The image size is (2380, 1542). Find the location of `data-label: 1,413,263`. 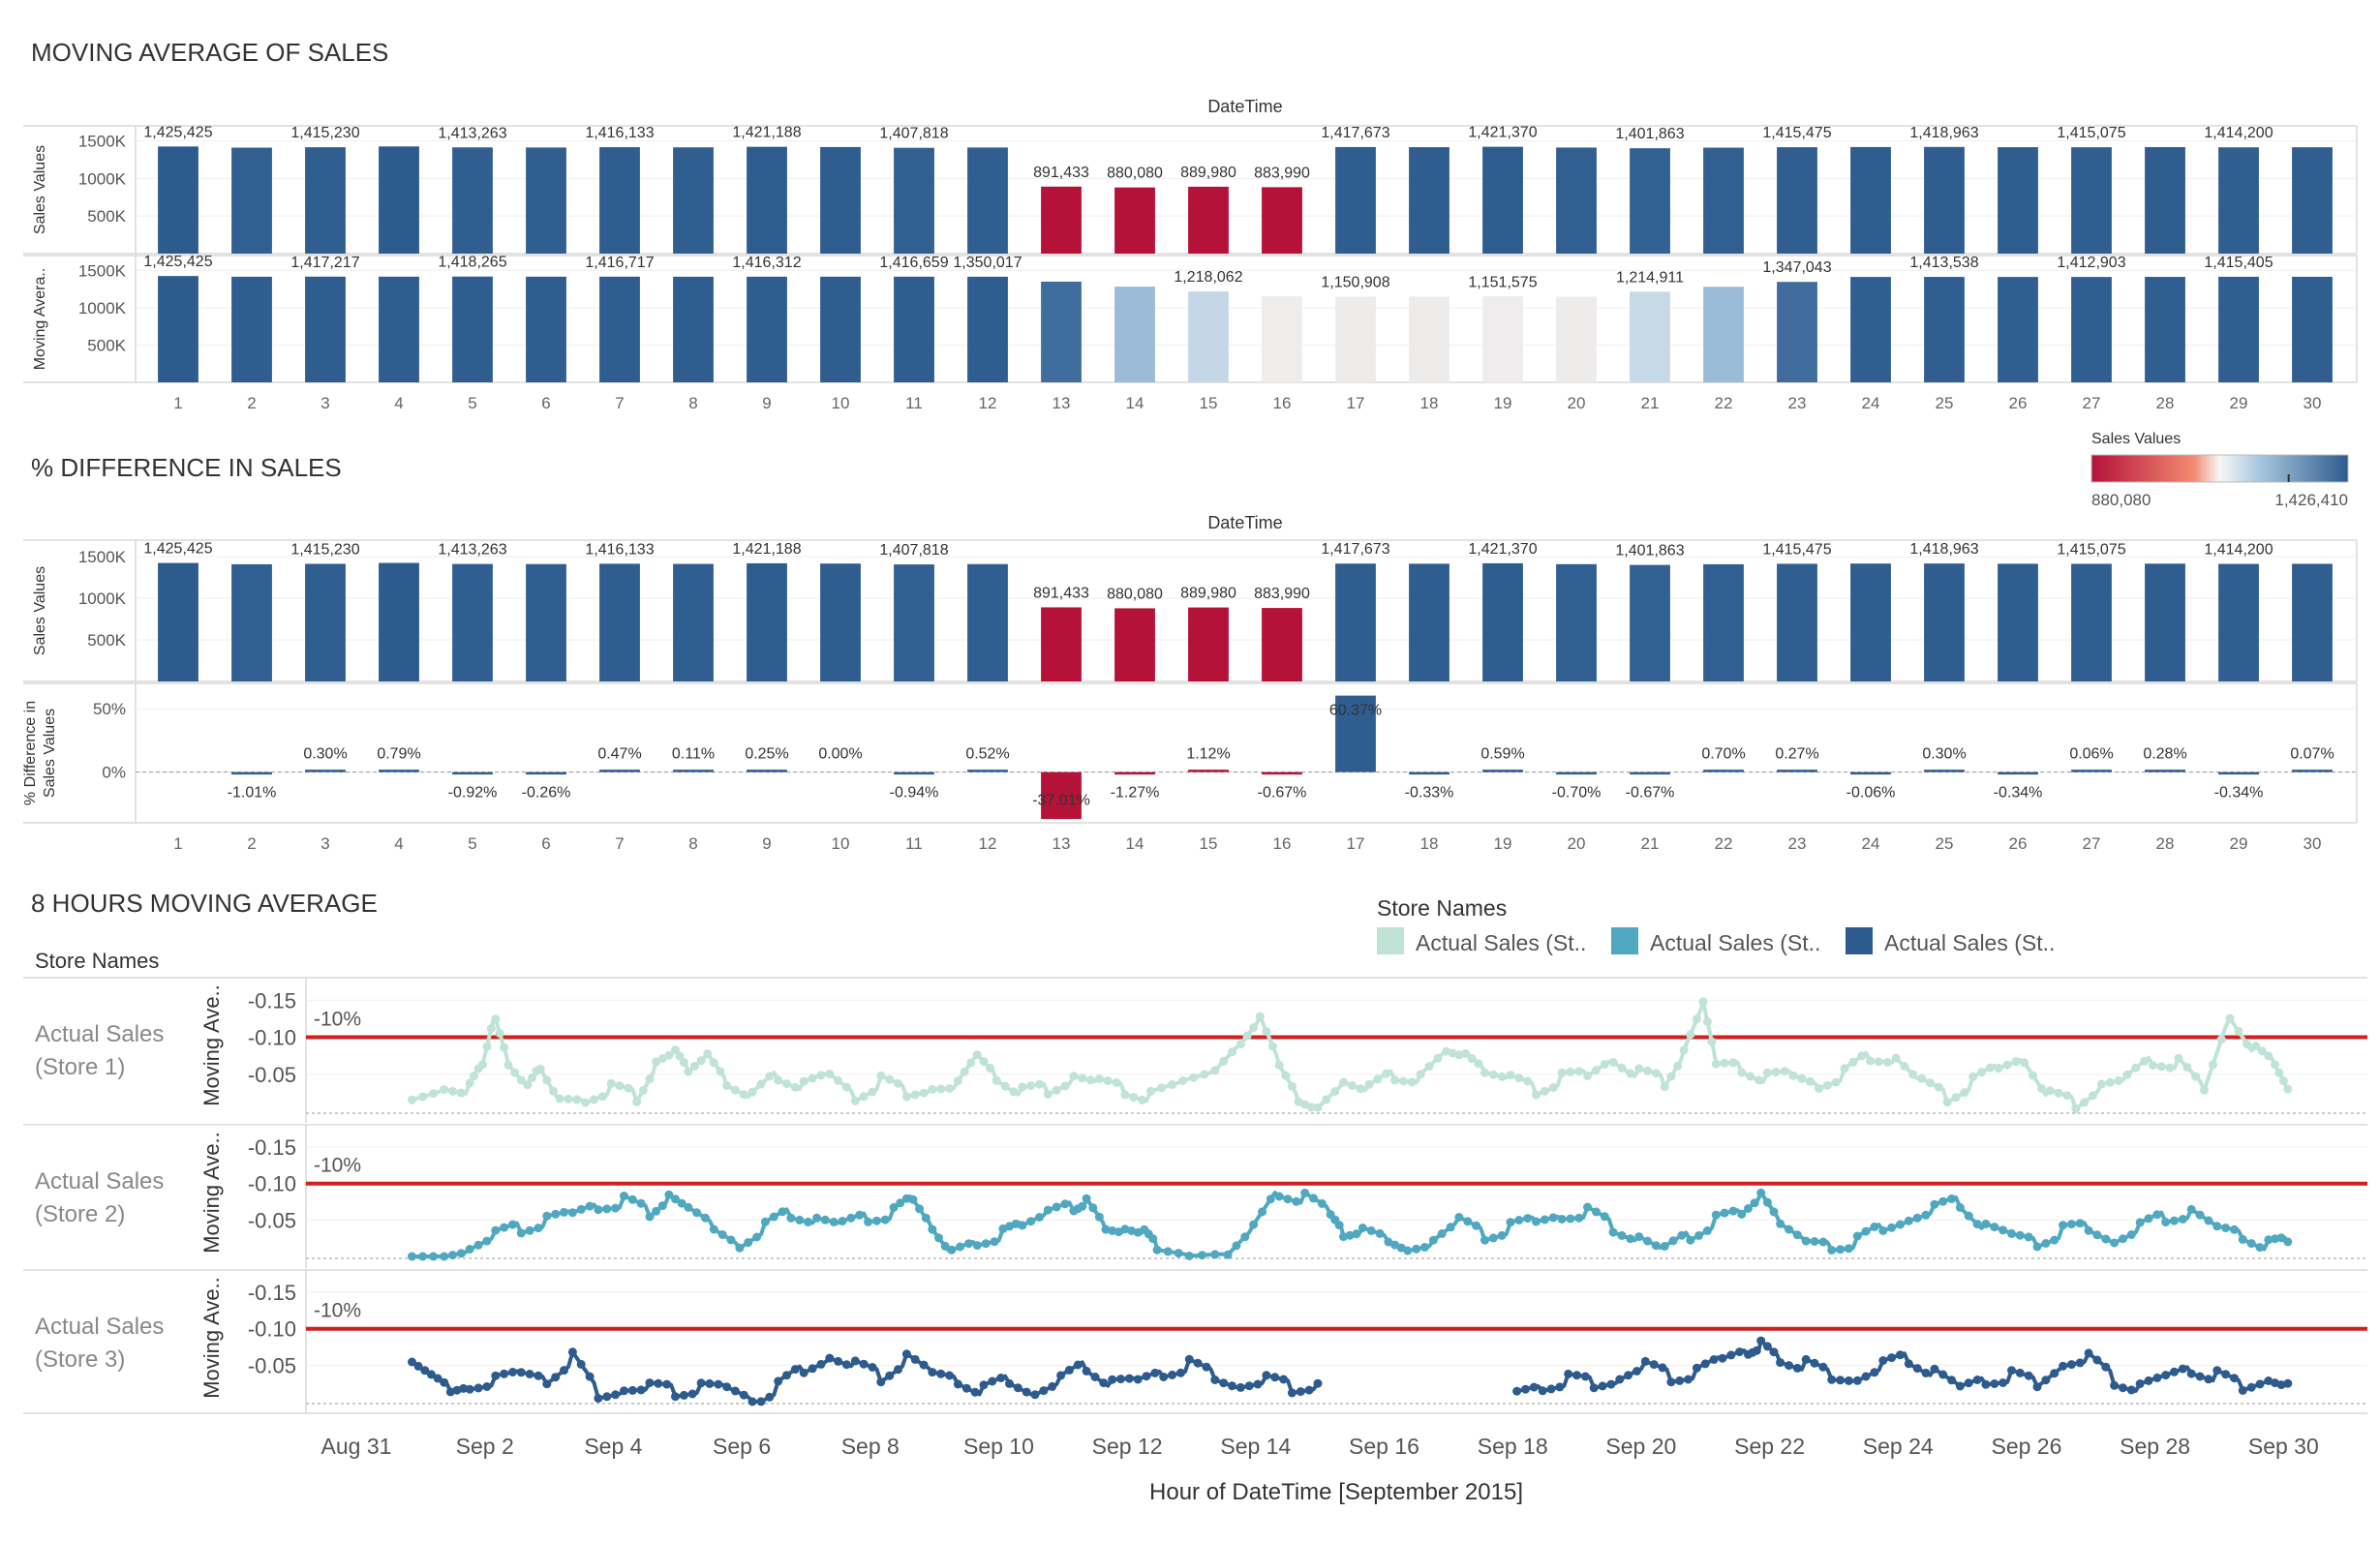

data-label: 1,413,263 is located at coordinates (472, 551).